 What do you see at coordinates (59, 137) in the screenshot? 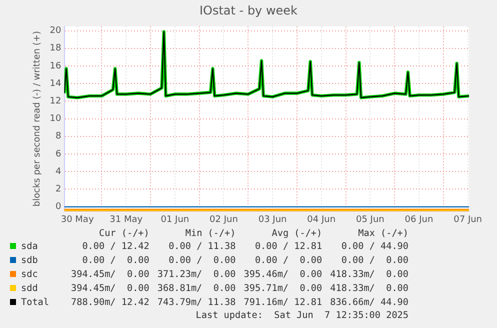
I see `y-tick-label: 8` at bounding box center [59, 137].